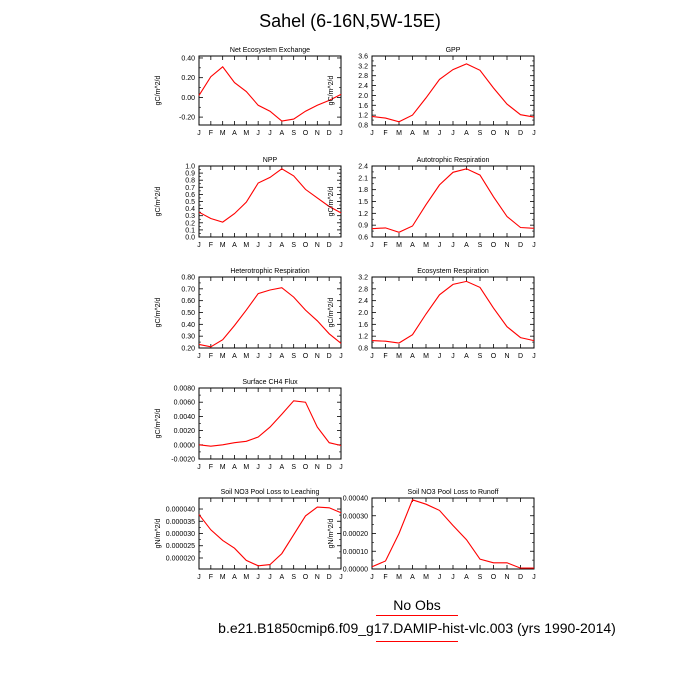 This screenshot has height=700, width=700. I want to click on y-tick-label: 0.000040, so click(180, 510).